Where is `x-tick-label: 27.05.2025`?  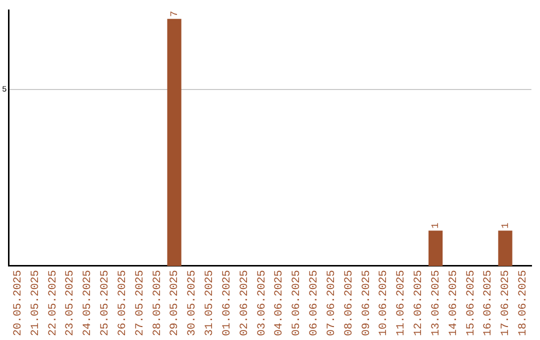
x-tick-label: 27.05.2025 is located at coordinates (140, 303).